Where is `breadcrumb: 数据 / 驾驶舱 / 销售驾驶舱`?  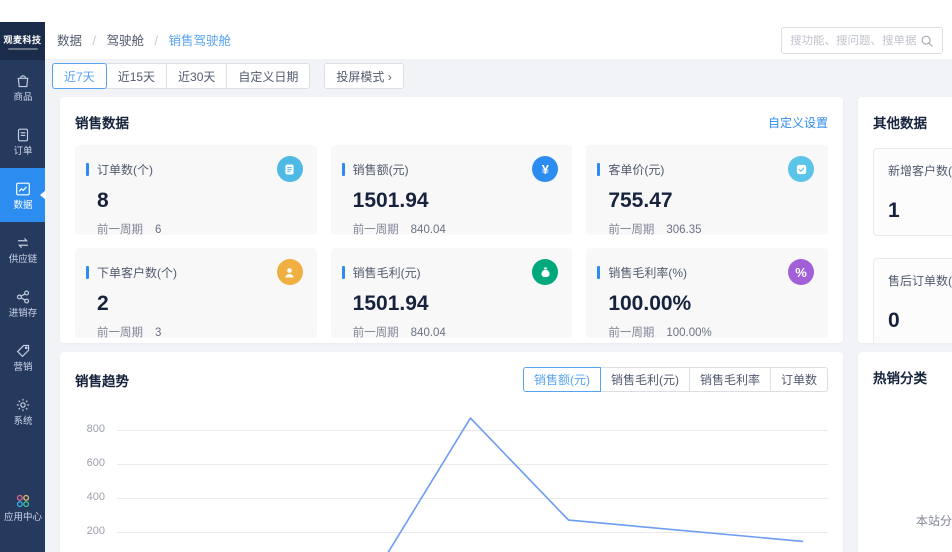
breadcrumb: 数据 / 驾驶舱 / 销售驾驶舱 is located at coordinates (144, 39).